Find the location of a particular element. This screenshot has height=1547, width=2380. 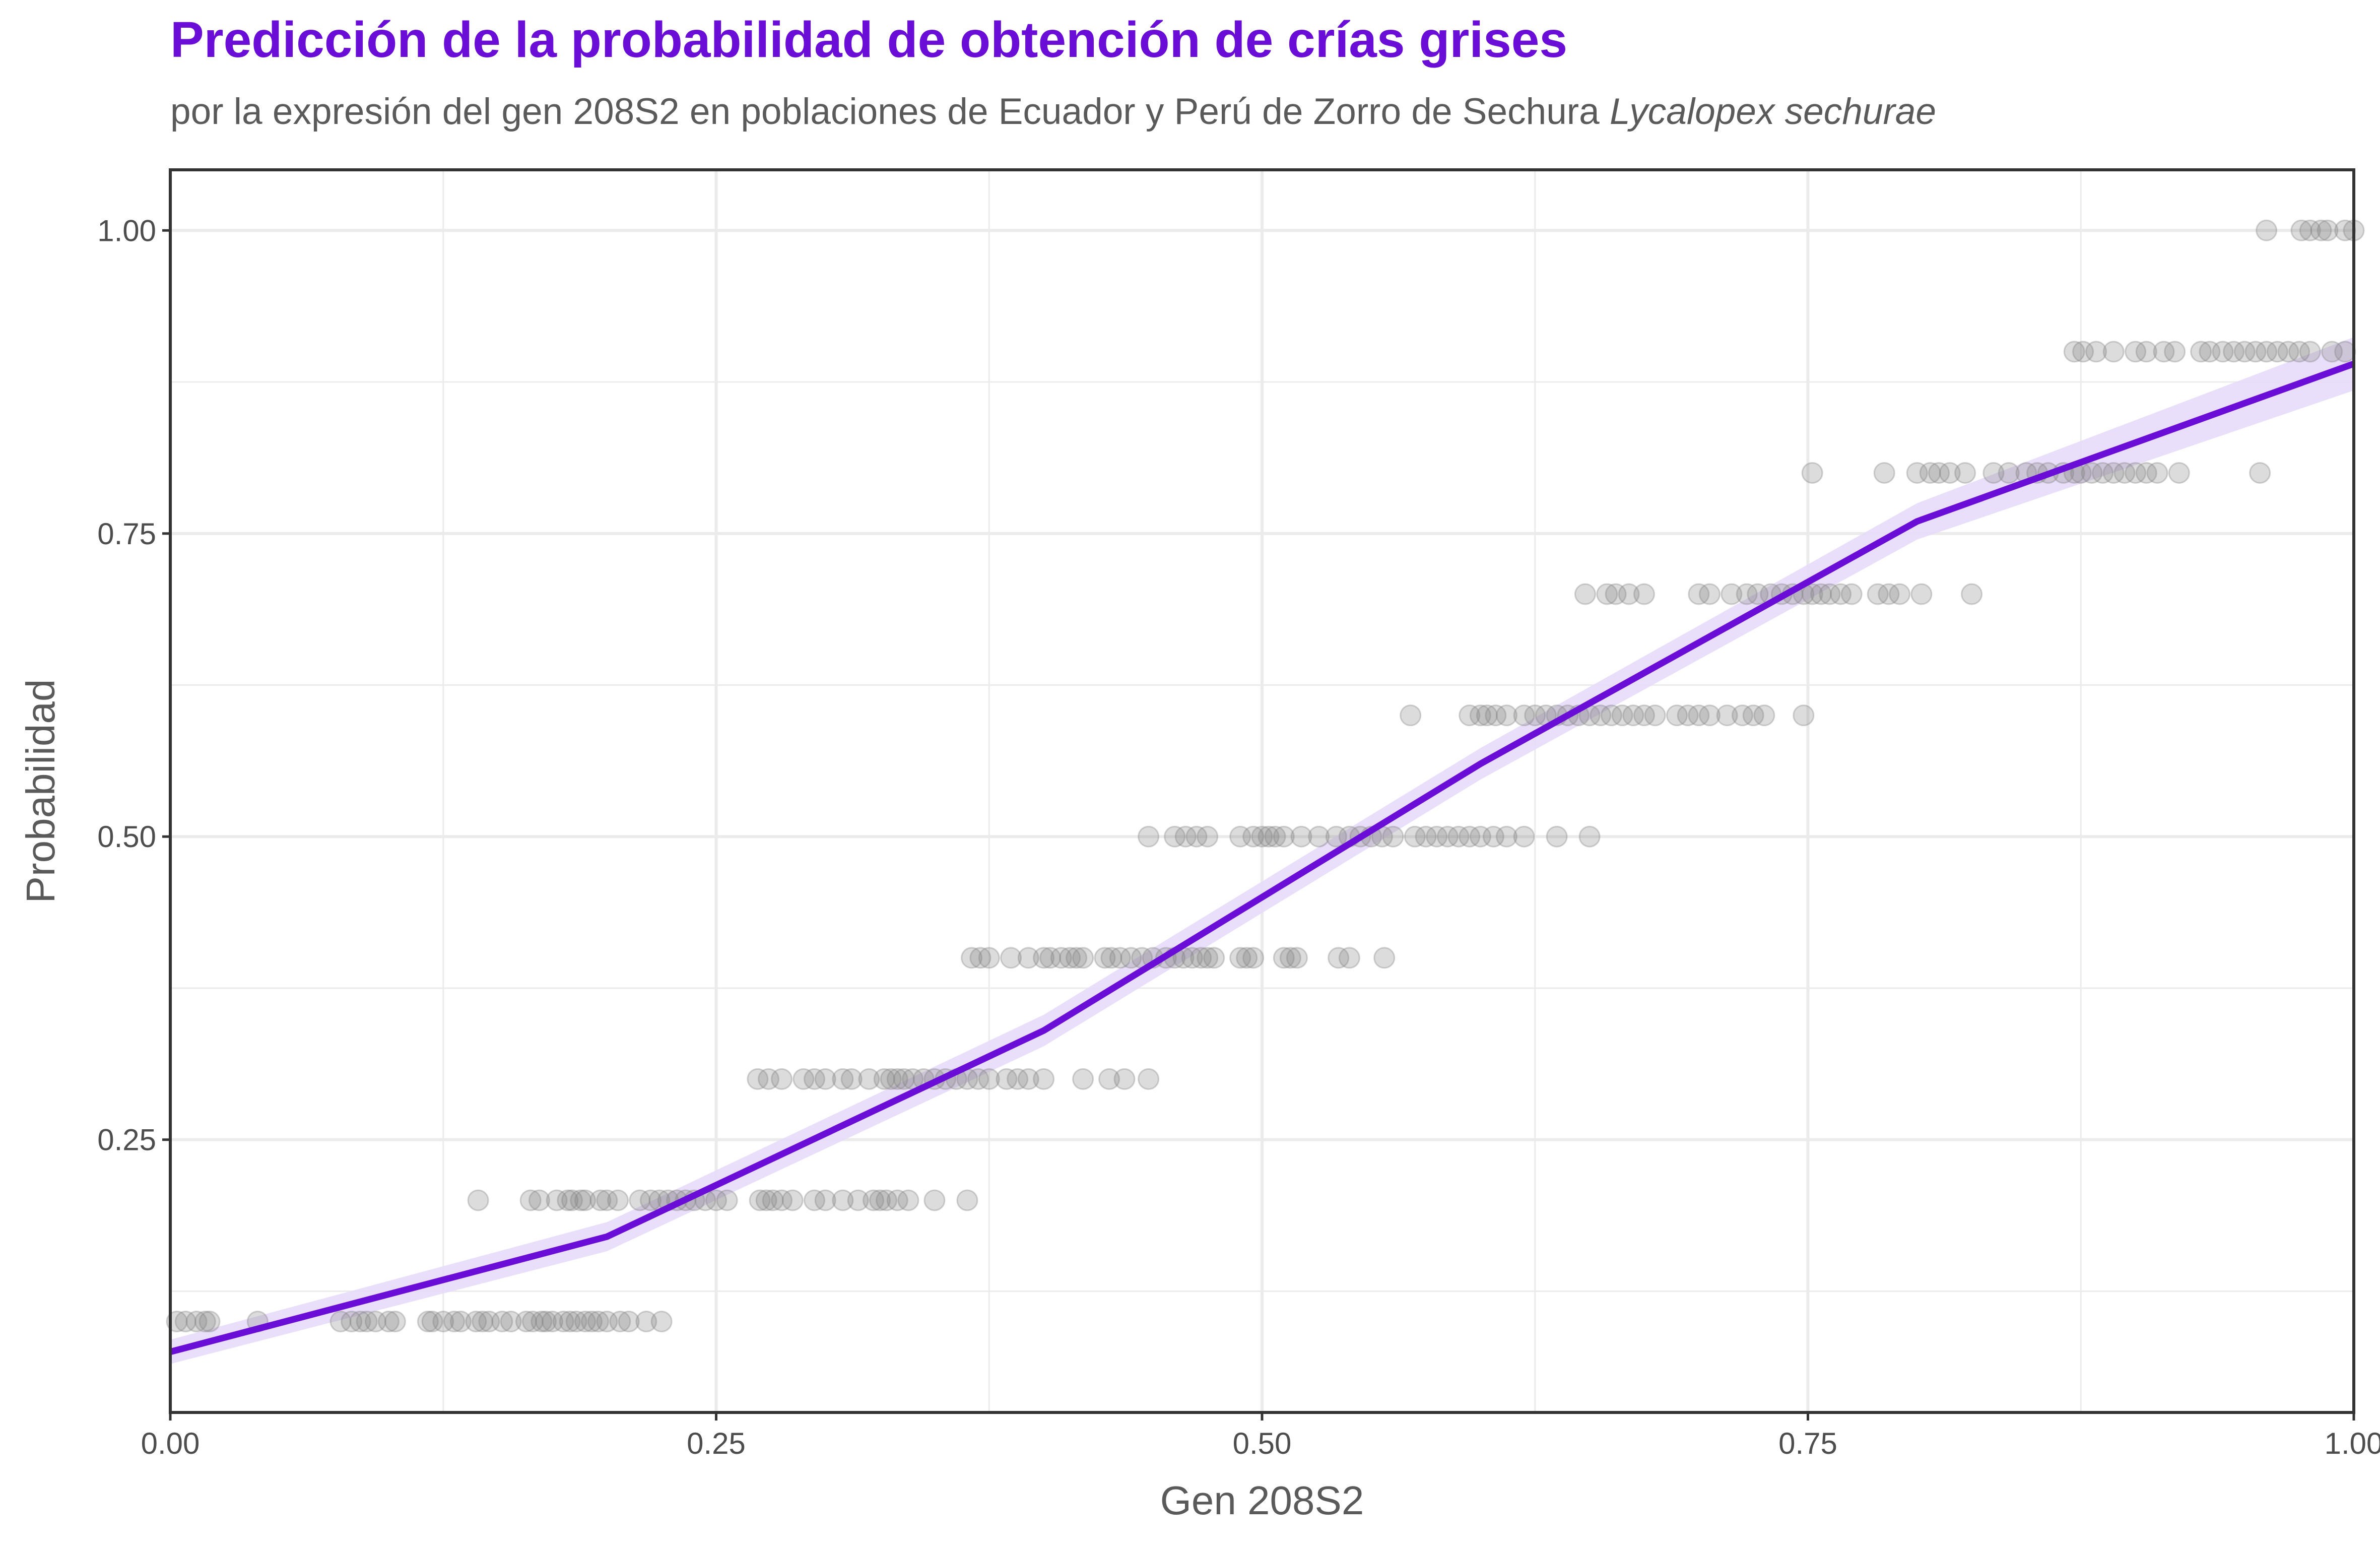

x-tick-label: 0.50 is located at coordinates (1262, 1444).